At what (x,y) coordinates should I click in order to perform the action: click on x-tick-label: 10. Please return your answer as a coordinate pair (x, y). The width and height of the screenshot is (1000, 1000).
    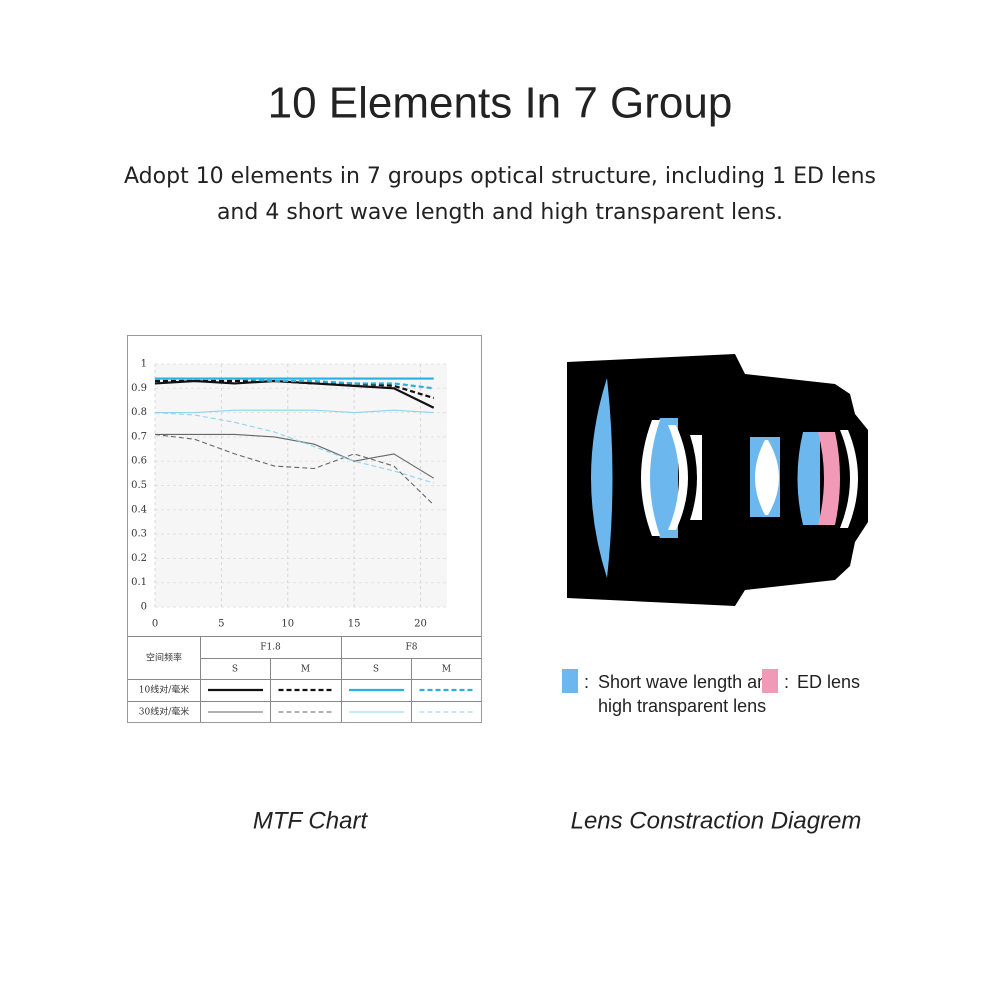
    Looking at the image, I should click on (287, 624).